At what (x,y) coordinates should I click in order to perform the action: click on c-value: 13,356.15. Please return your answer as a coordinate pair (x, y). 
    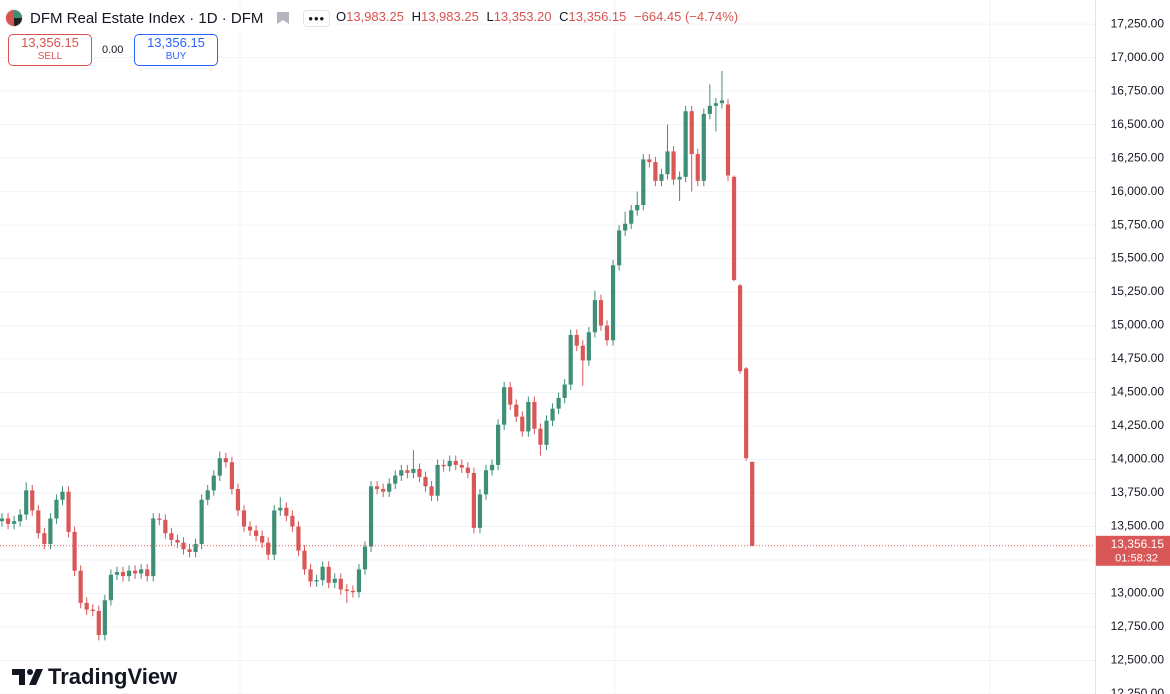
    Looking at the image, I should click on (597, 16).